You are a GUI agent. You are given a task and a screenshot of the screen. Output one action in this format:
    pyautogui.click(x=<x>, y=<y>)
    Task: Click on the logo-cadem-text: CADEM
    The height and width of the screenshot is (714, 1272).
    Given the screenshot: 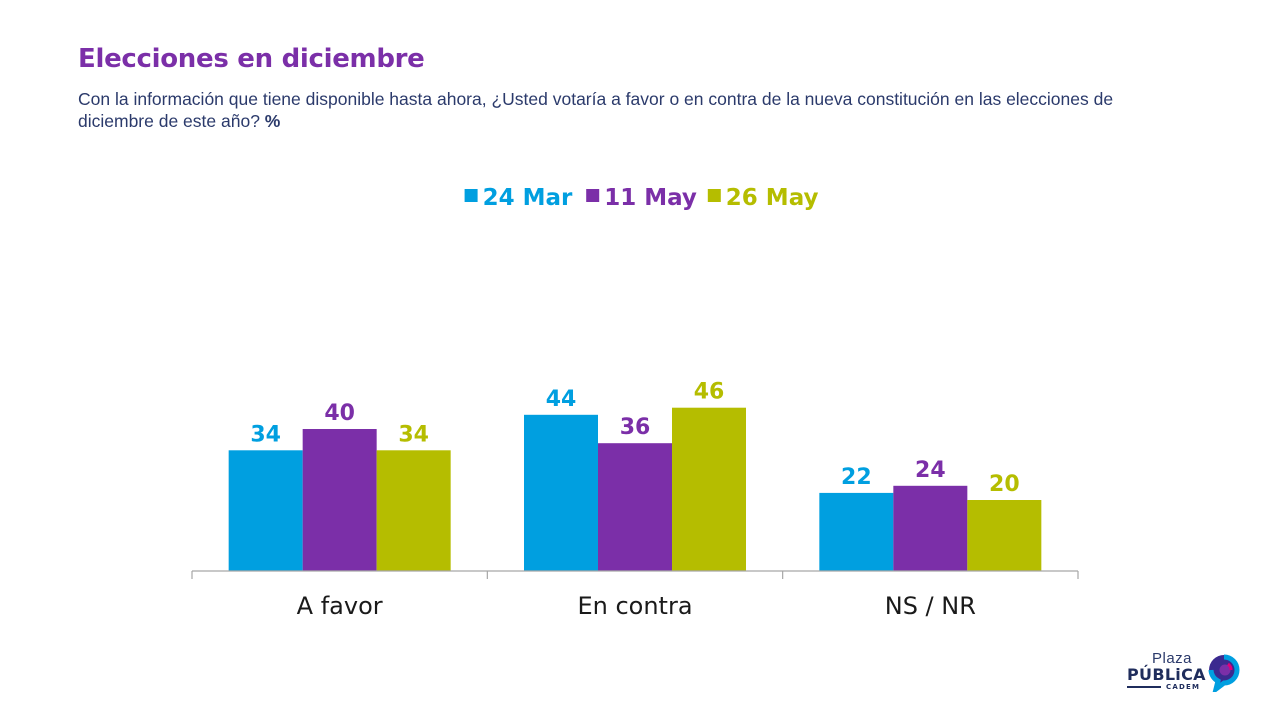 What is the action you would take?
    pyautogui.click(x=1183, y=687)
    